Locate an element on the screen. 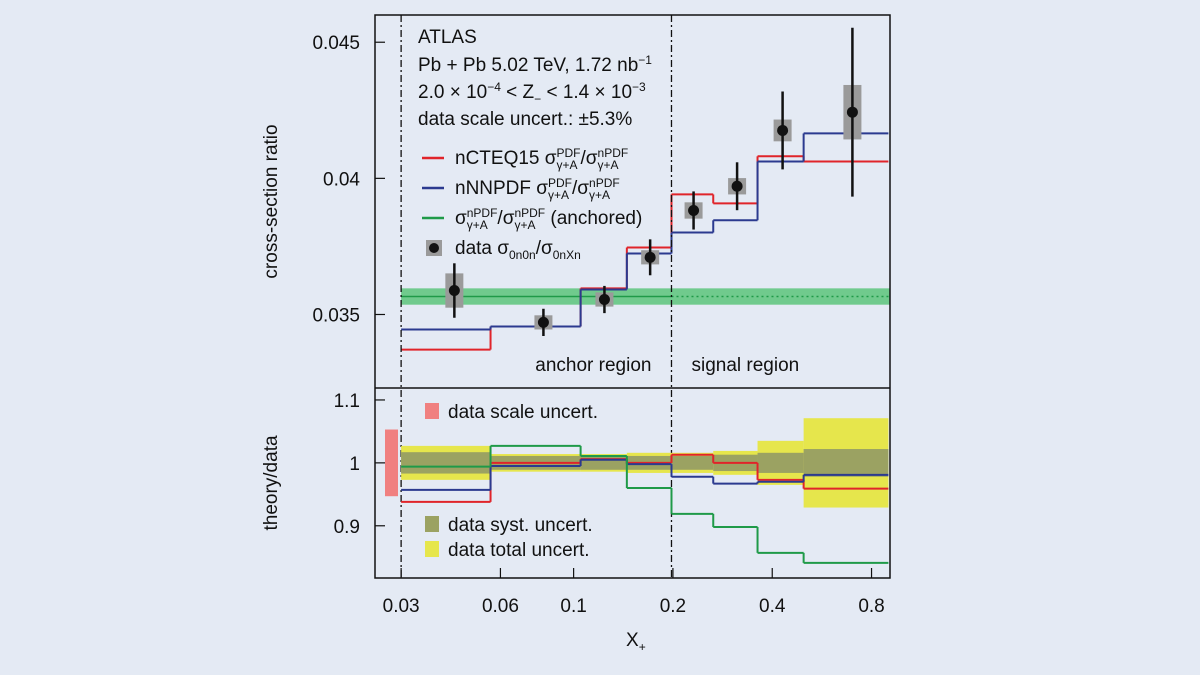 This screenshot has width=1200, height=675. text-segment: nCTEQ15 σ is located at coordinates (506, 158).